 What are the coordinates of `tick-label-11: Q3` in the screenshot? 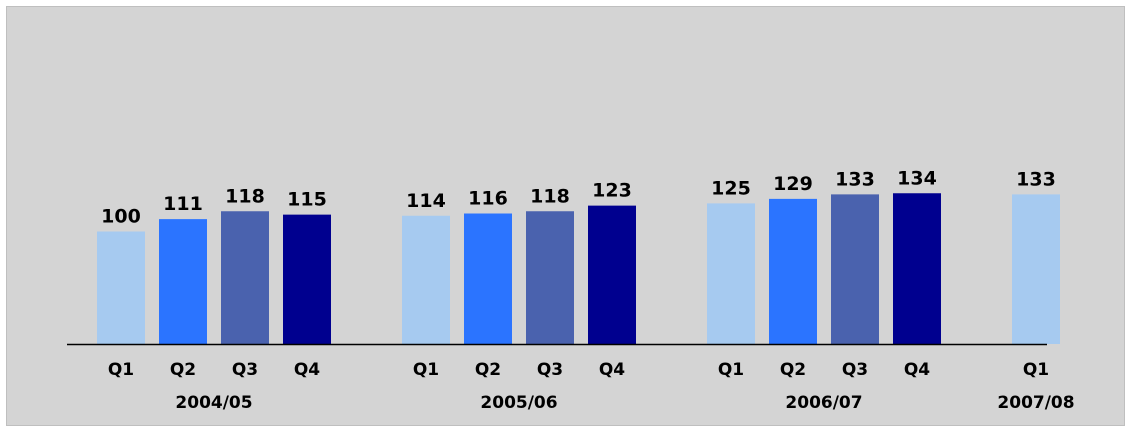 It's located at (855, 370).